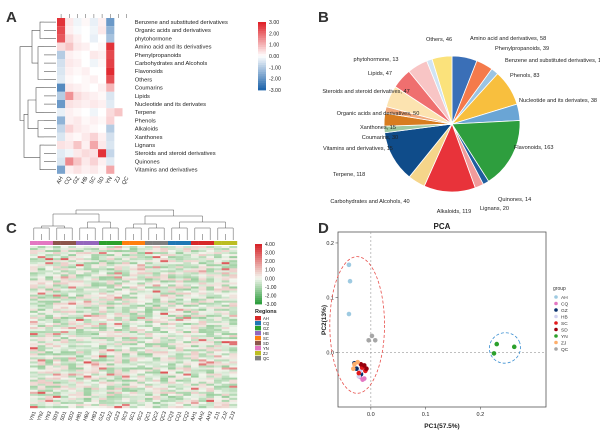 This screenshot has width=600, height=435. What do you see at coordinates (186, 416) in the screenshot?
I see `c-col-label: CQ2` at bounding box center [186, 416].